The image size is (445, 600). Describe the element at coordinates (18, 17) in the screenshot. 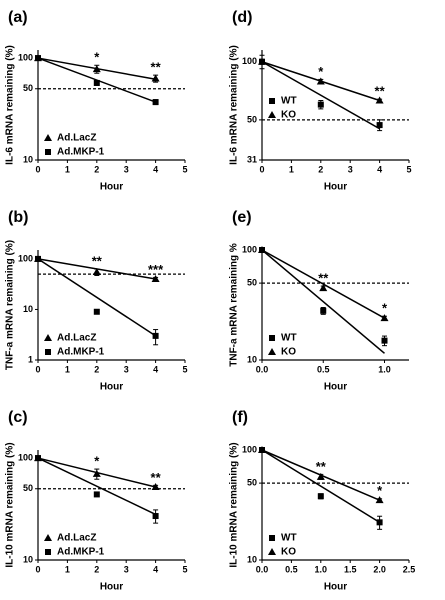

I see `panel-label: (a)` at that location.